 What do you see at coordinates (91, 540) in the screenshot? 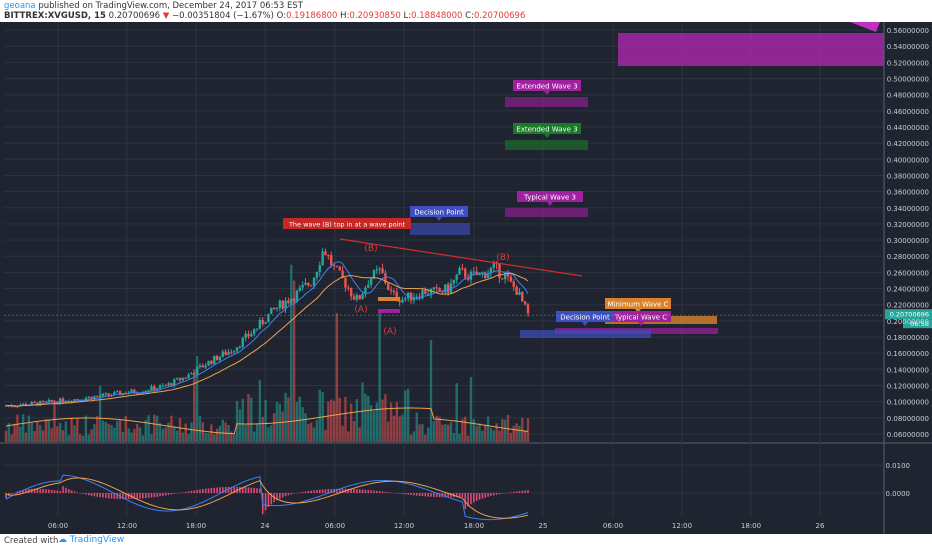
I see `tradingview-logo: ☁ TradingView` at bounding box center [91, 540].